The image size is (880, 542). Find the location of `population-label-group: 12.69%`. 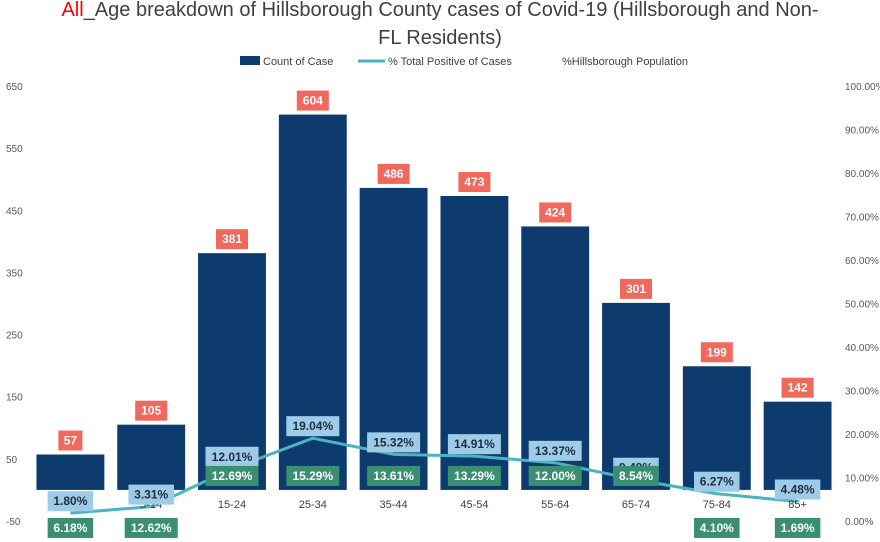

population-label-group: 12.69% is located at coordinates (232, 475).